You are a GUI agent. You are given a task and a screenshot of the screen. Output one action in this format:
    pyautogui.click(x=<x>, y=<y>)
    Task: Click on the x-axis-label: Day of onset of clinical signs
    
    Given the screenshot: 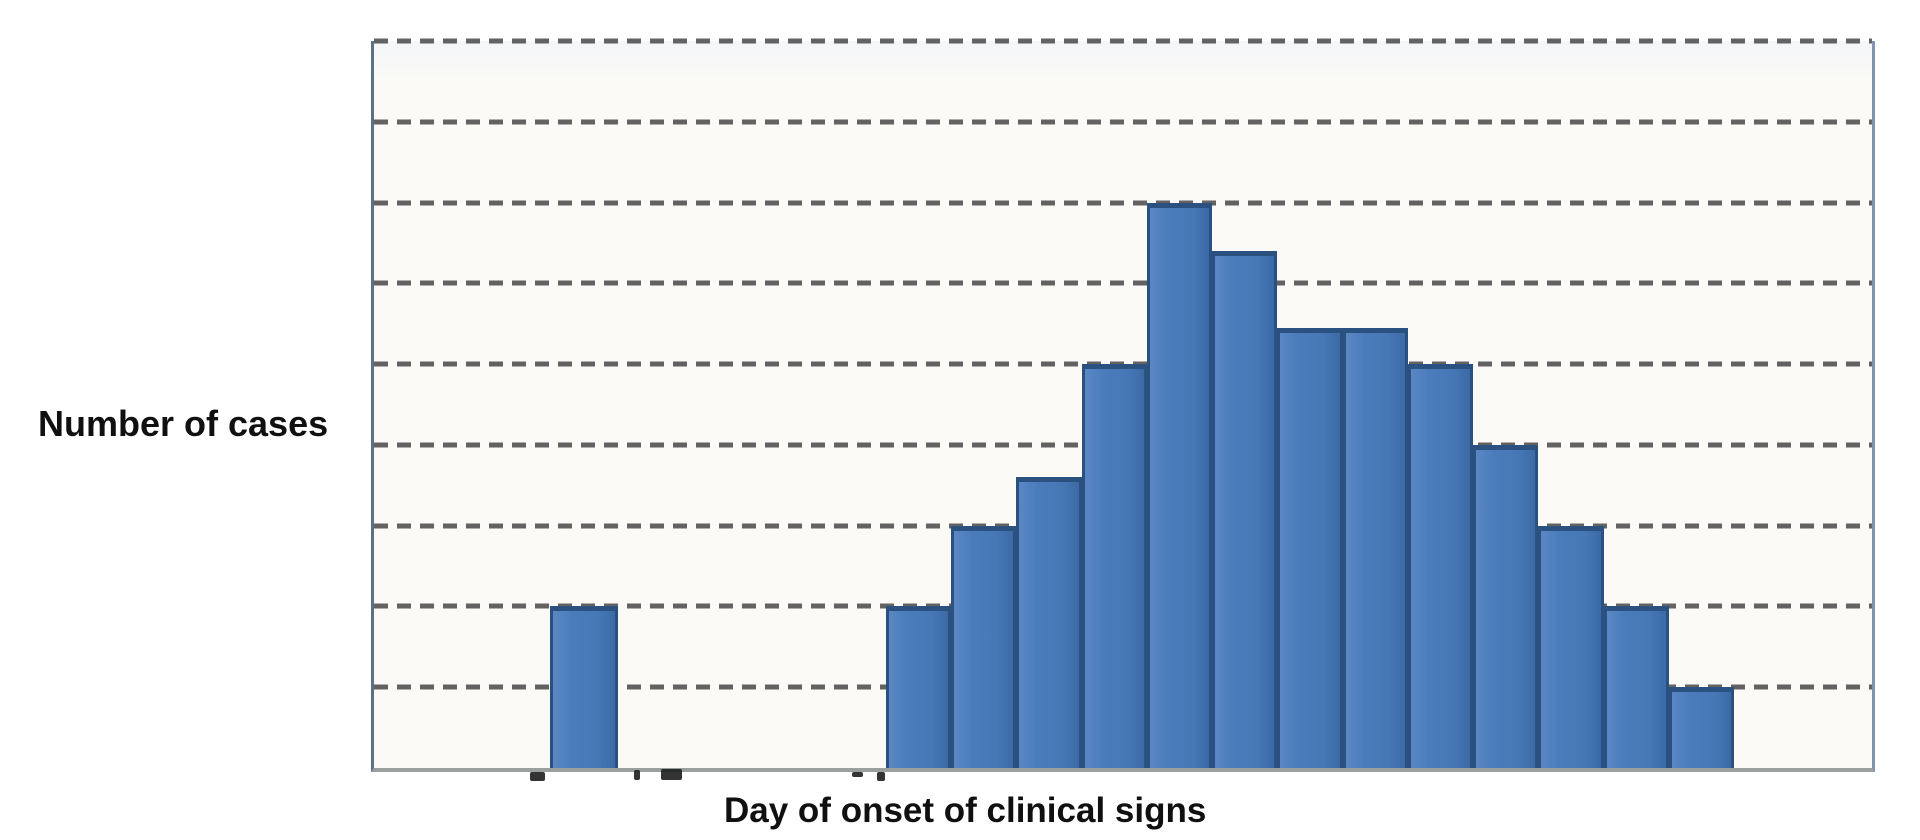 What is the action you would take?
    pyautogui.click(x=965, y=810)
    